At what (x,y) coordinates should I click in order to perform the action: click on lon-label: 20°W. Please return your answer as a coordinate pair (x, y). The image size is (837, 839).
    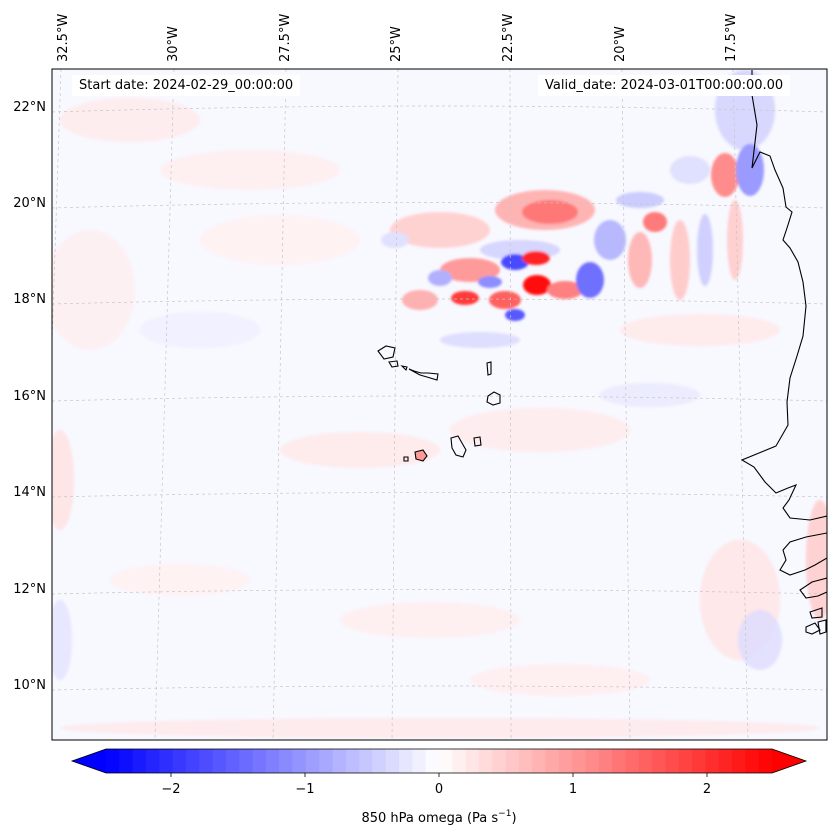
    Looking at the image, I should click on (620, 44).